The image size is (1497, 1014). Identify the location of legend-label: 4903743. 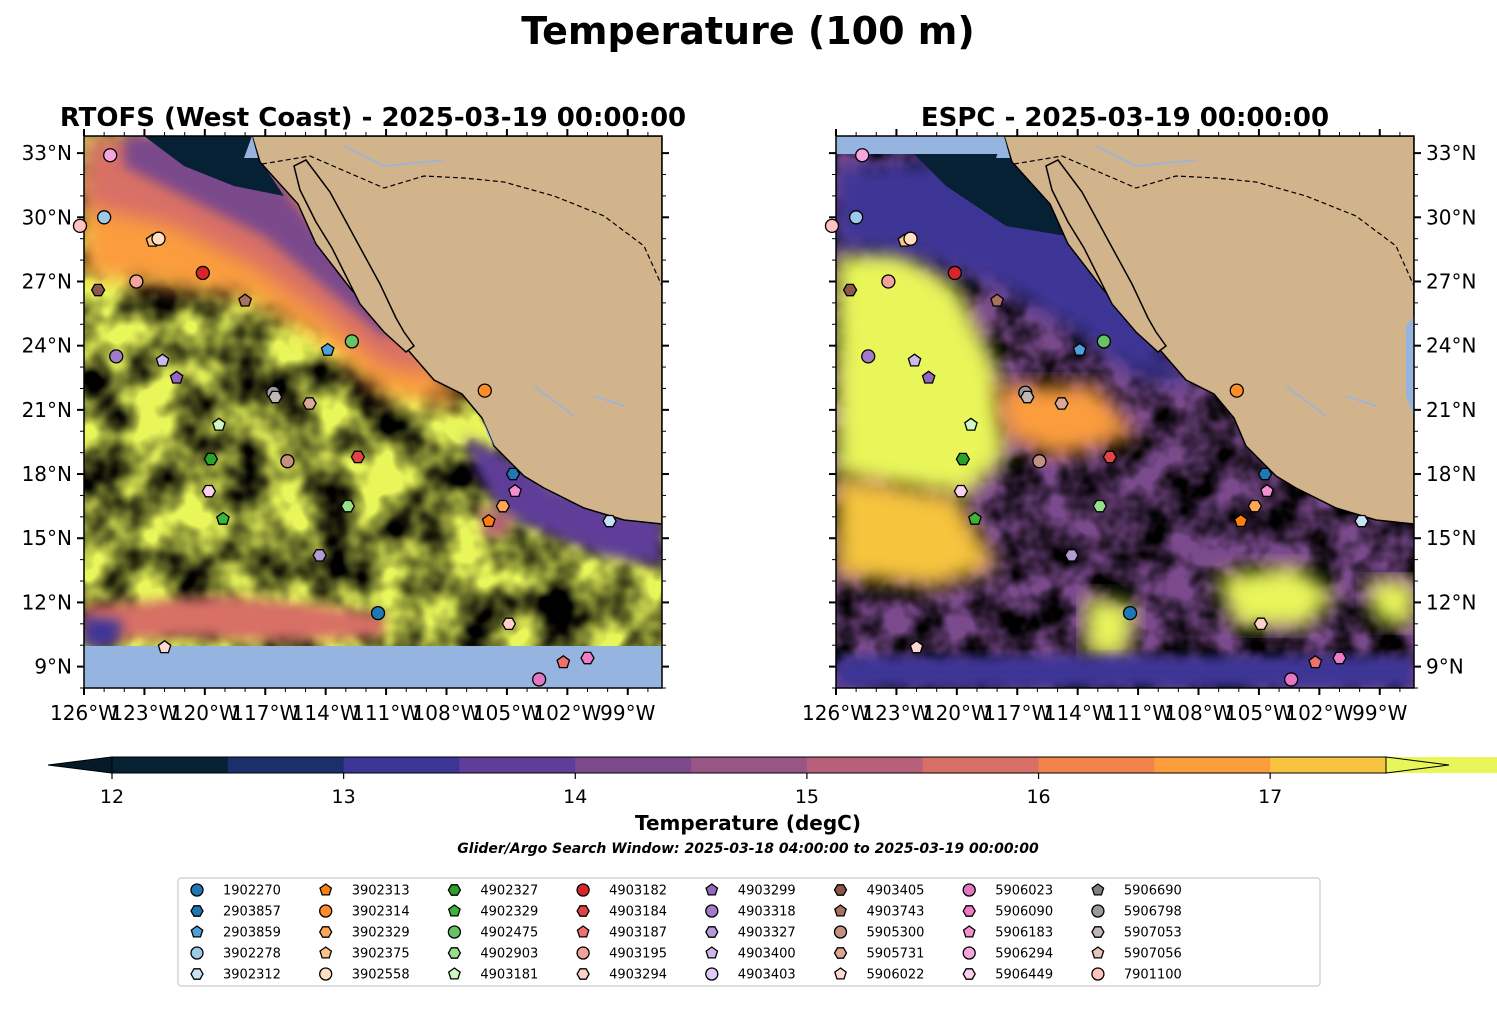
(896, 912).